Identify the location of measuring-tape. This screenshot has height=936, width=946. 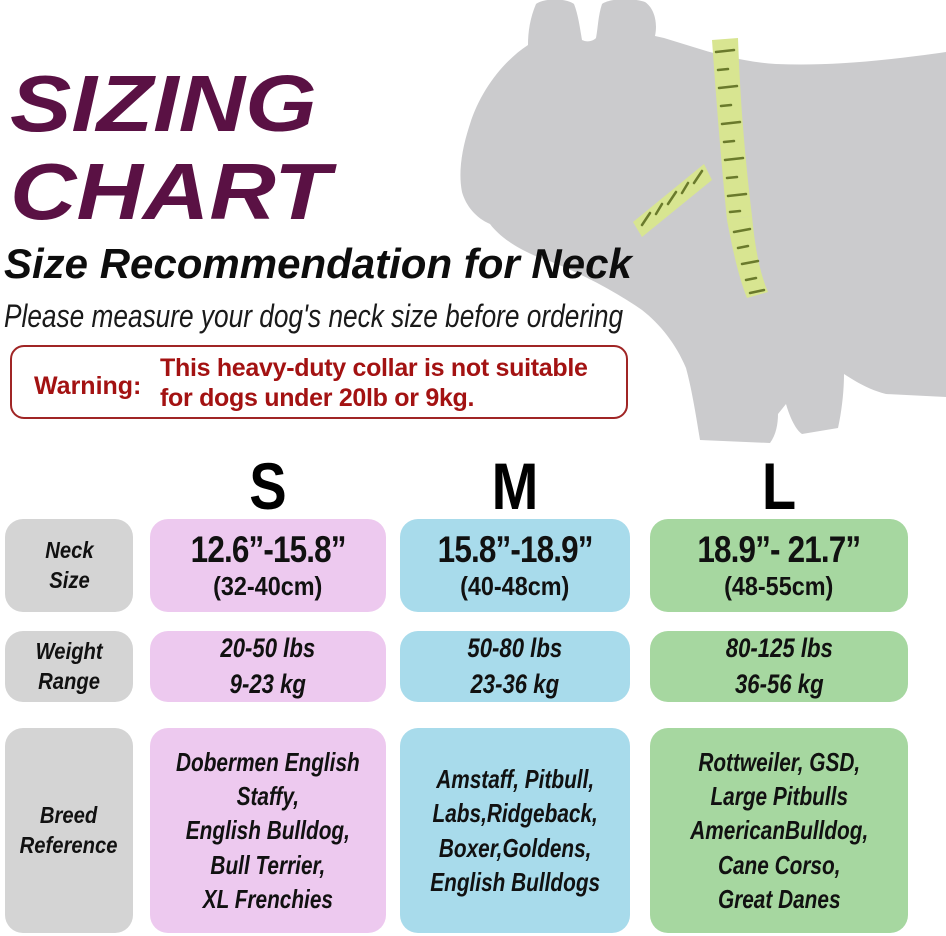
(700, 168).